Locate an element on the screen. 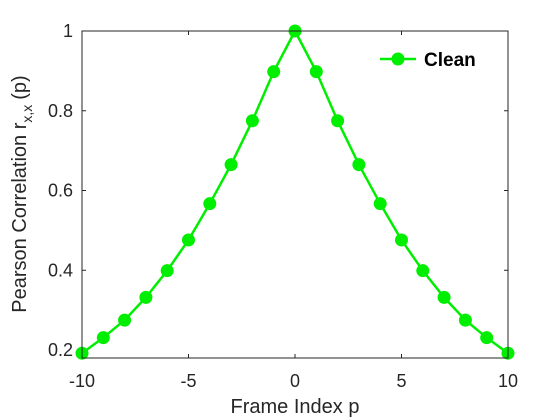 The width and height of the screenshot is (560, 420). x-tick-label: -10 is located at coordinates (82, 381).